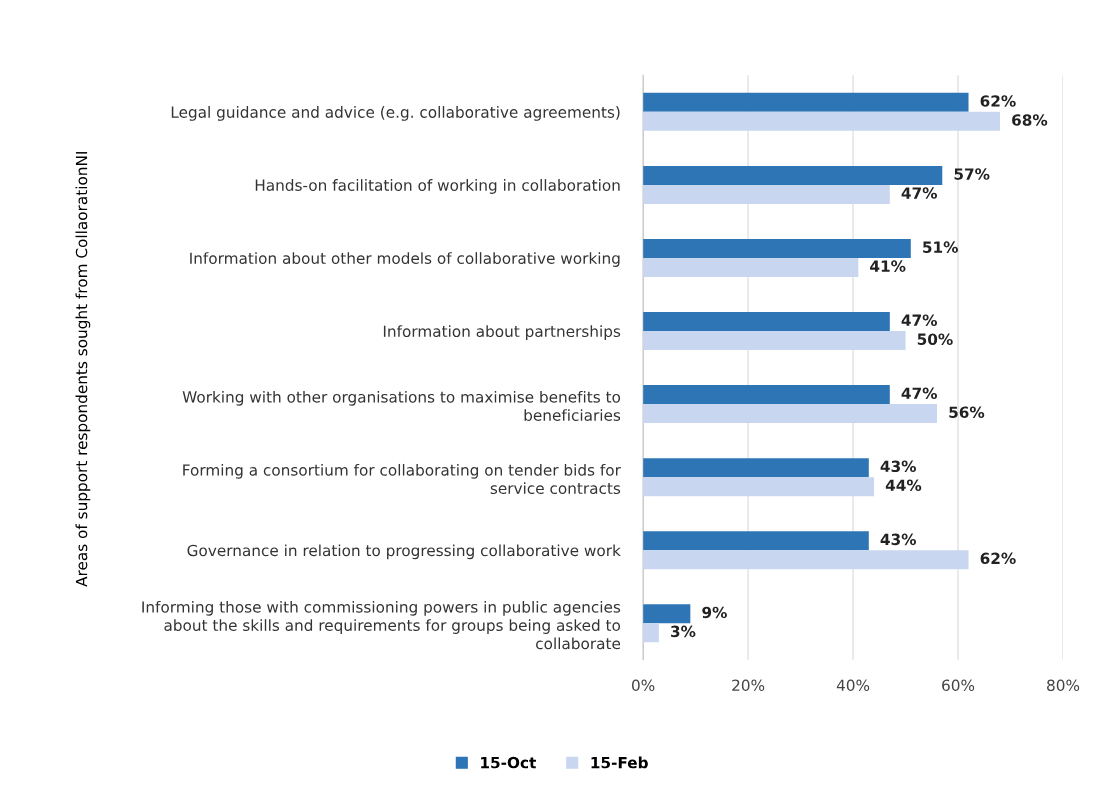  Describe the element at coordinates (404, 552) in the screenshot. I see `y-tick-label: Governance in relation to progressing collaborative work` at that location.